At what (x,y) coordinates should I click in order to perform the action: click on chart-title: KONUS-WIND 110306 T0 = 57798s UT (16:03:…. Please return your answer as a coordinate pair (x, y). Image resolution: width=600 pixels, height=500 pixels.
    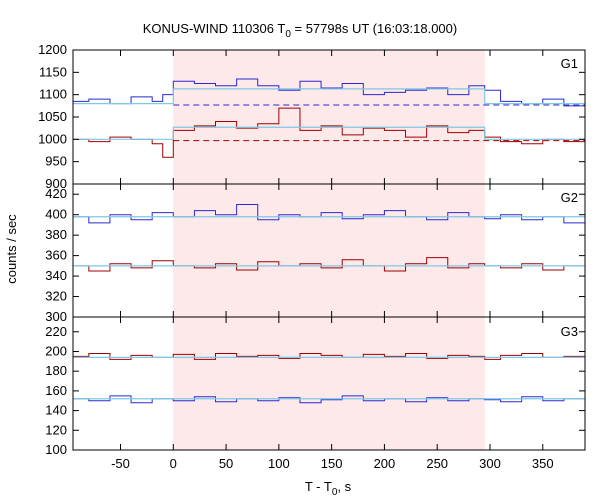
    Looking at the image, I should click on (300, 30).